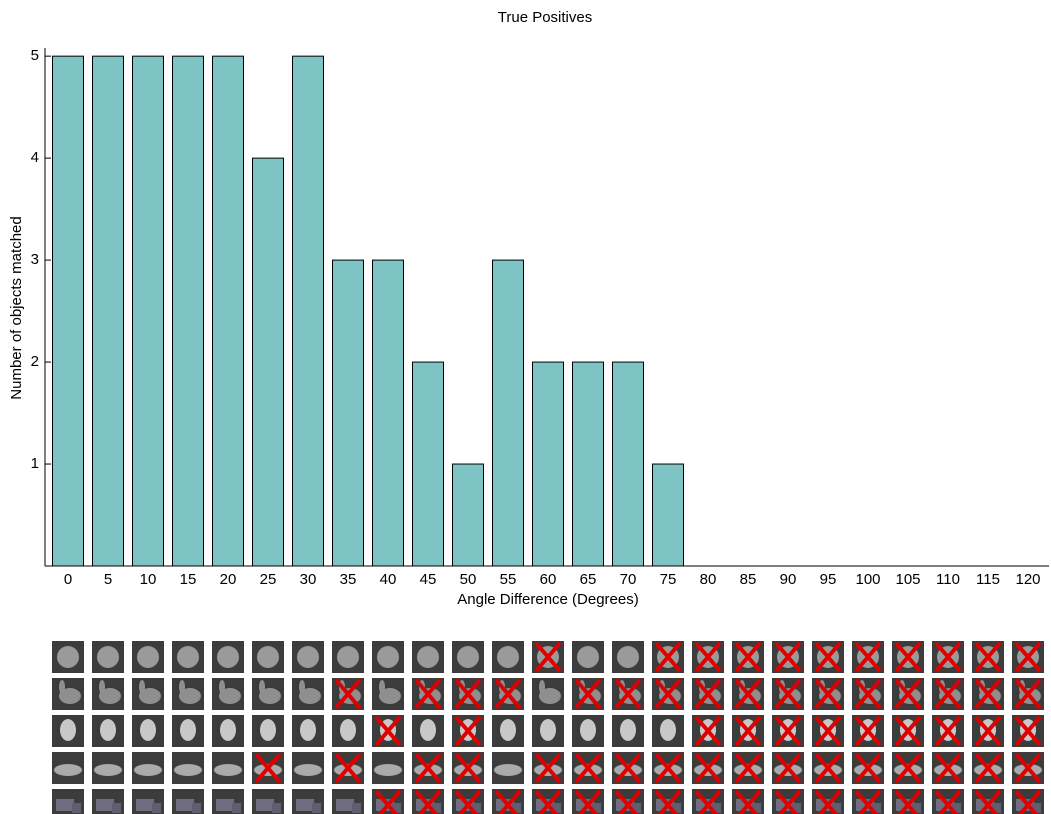 The image size is (1051, 814). What do you see at coordinates (308, 579) in the screenshot?
I see `x-tick-label: 30` at bounding box center [308, 579].